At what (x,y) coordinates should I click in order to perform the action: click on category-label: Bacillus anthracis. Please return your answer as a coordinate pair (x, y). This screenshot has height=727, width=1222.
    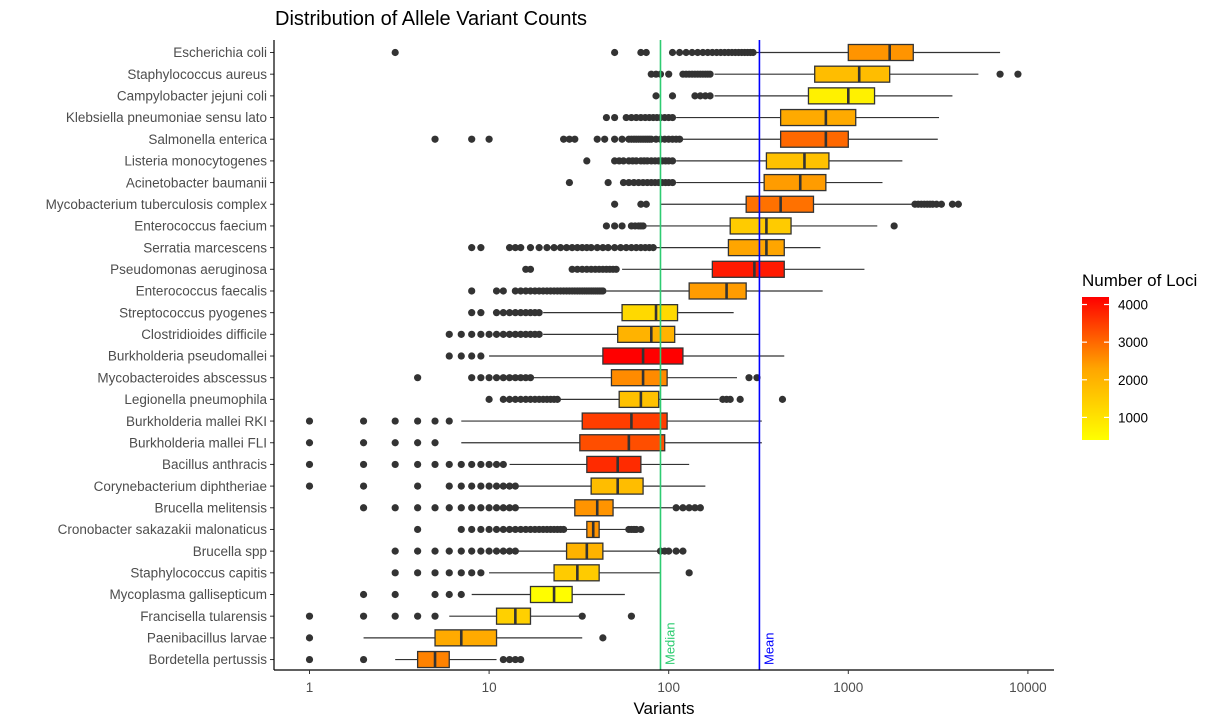
    Looking at the image, I should click on (214, 464).